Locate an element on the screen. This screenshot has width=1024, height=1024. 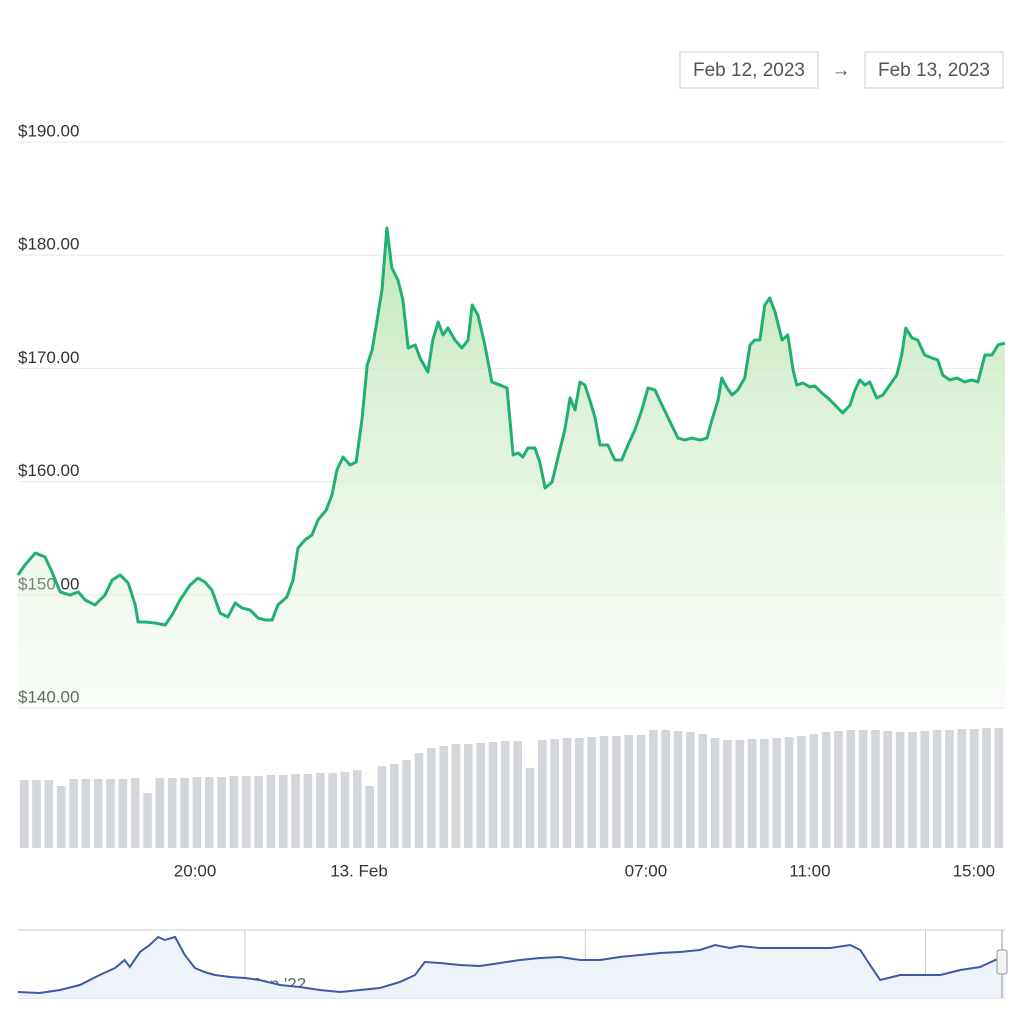
navigator-handle is located at coordinates (1002, 962).